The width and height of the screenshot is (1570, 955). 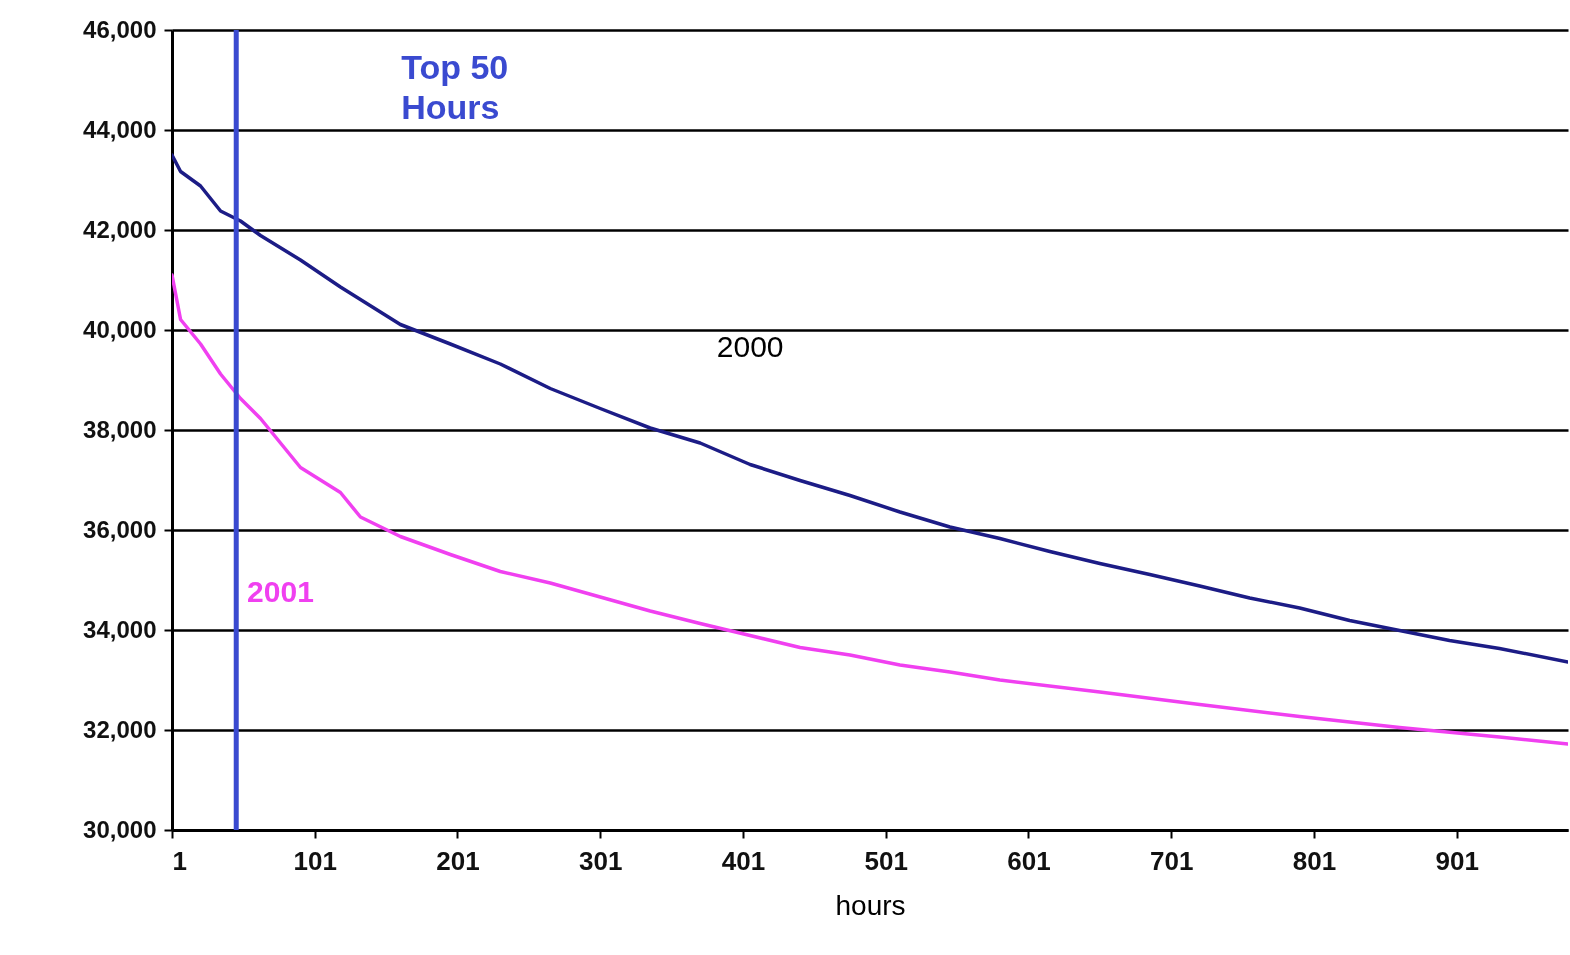 I want to click on text: 2001, so click(x=280, y=591).